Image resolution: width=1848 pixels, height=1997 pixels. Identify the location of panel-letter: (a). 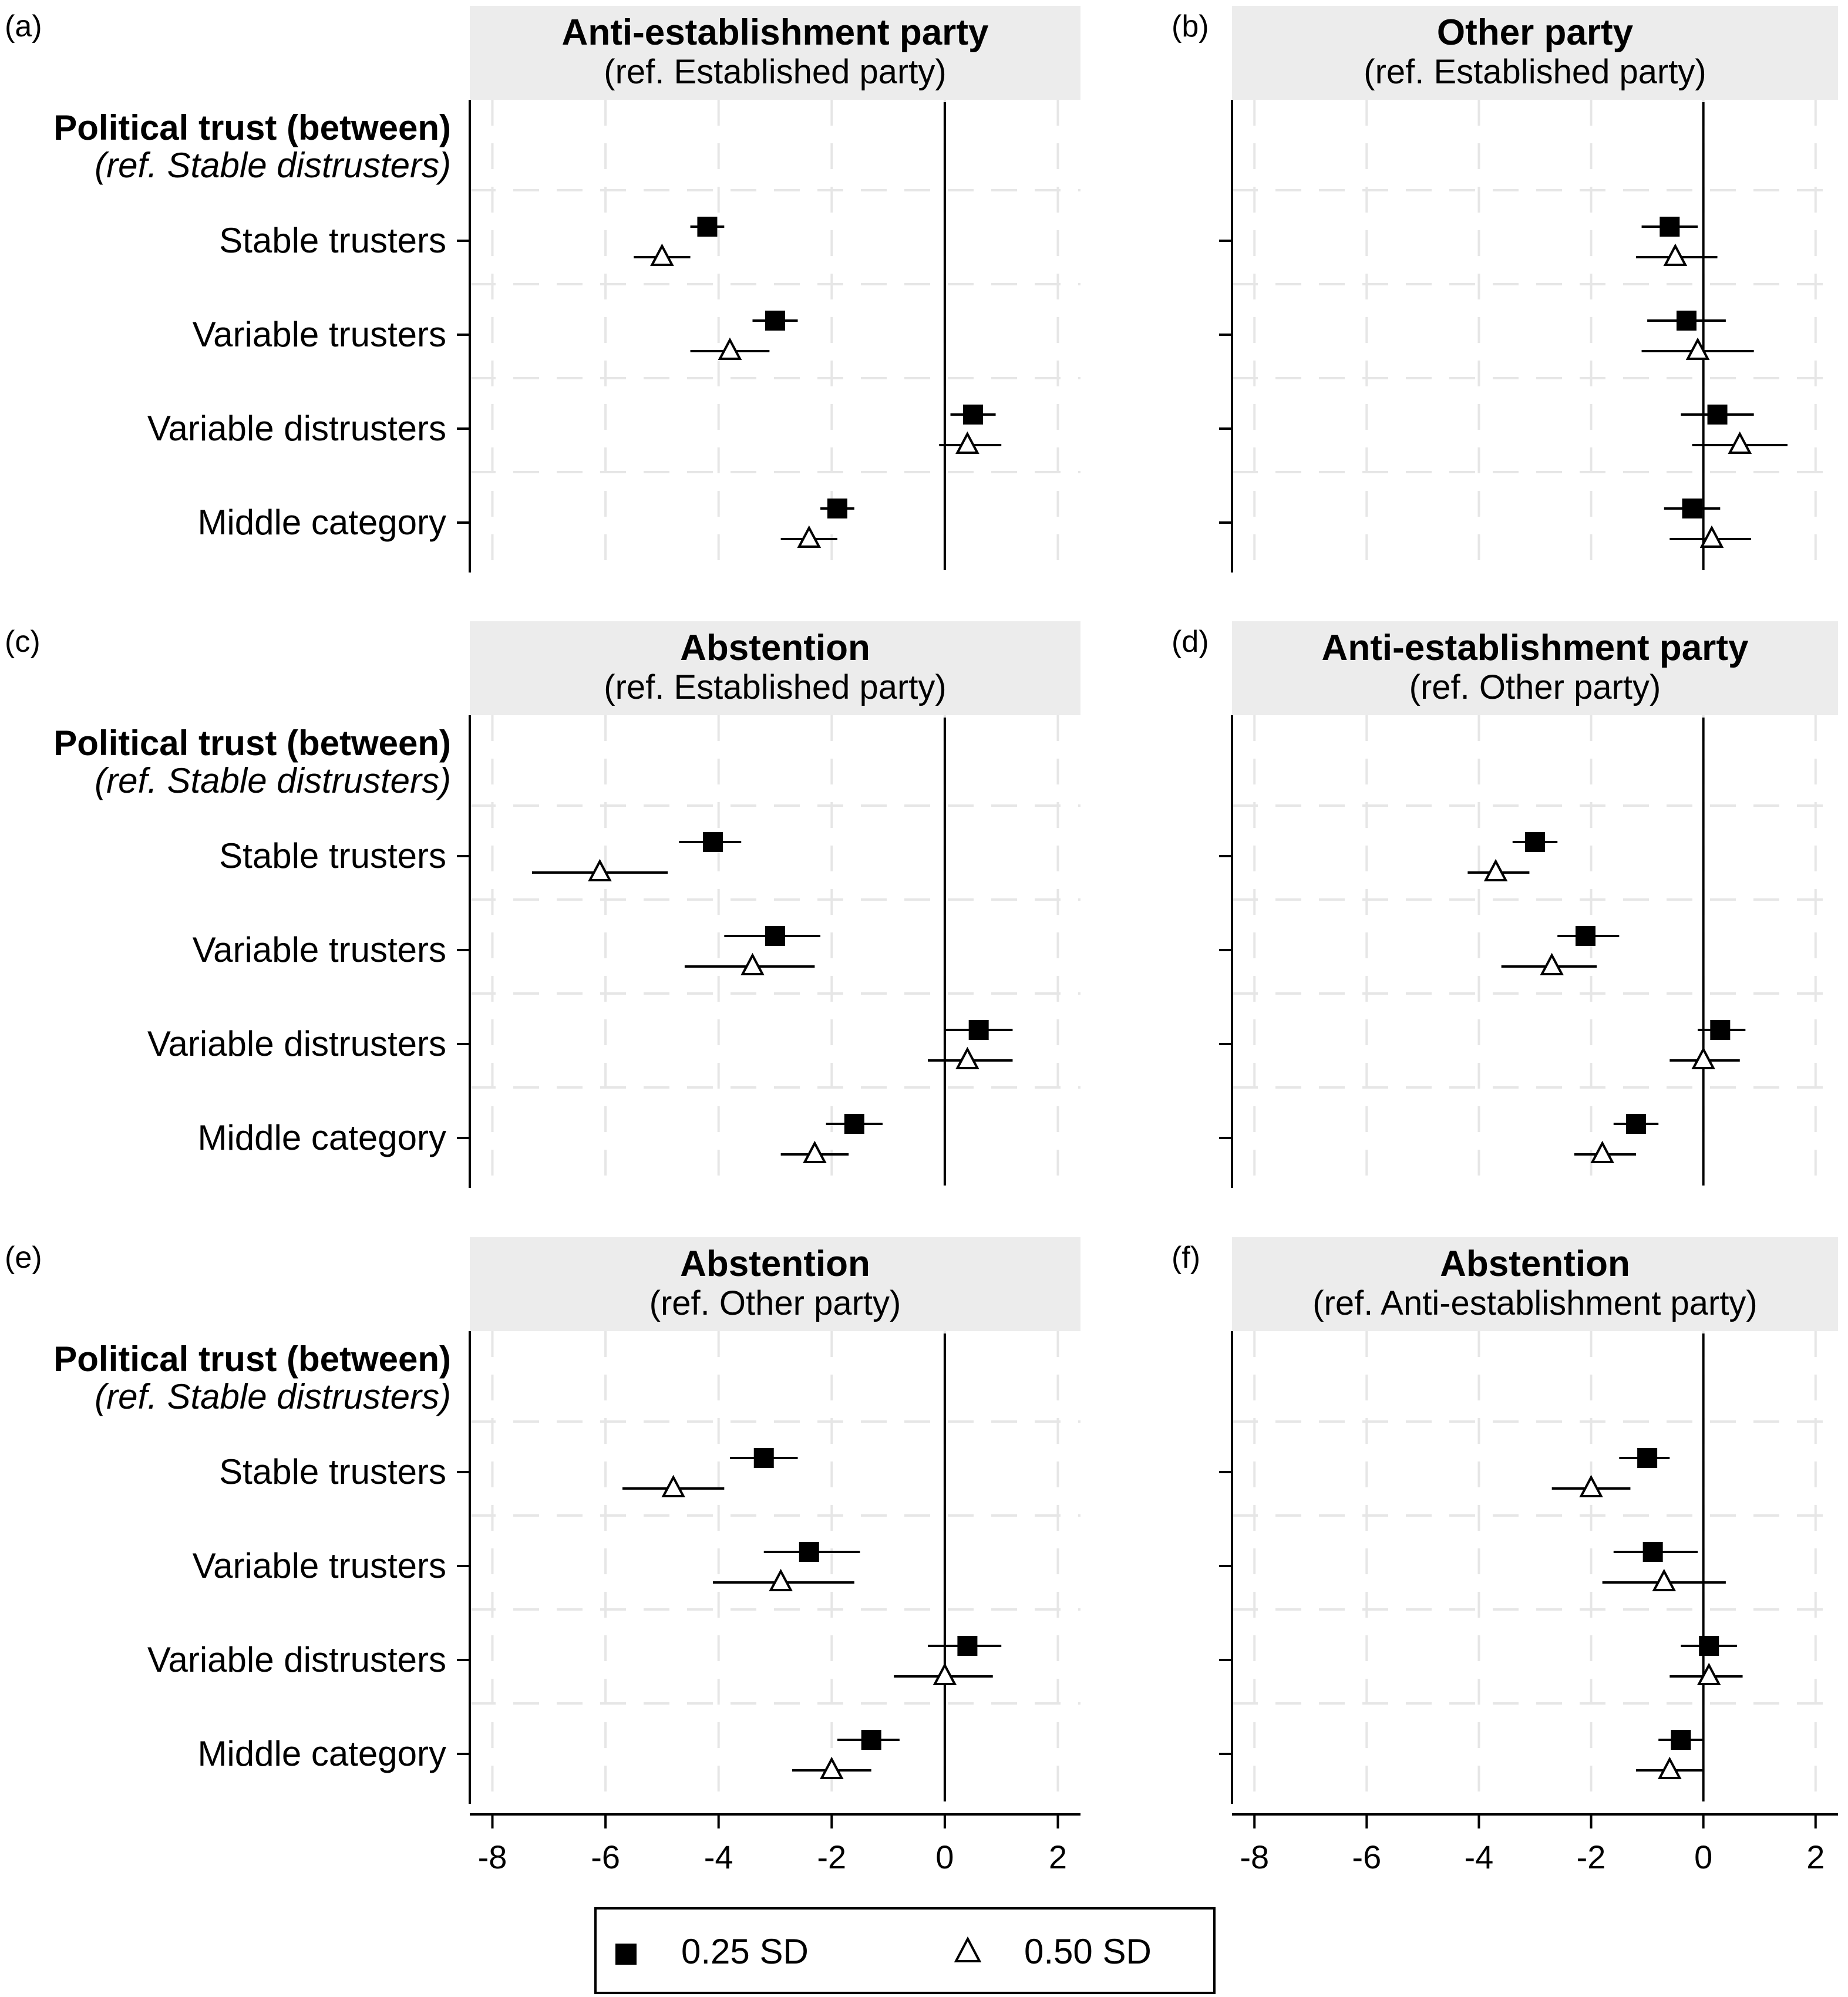
(23, 26).